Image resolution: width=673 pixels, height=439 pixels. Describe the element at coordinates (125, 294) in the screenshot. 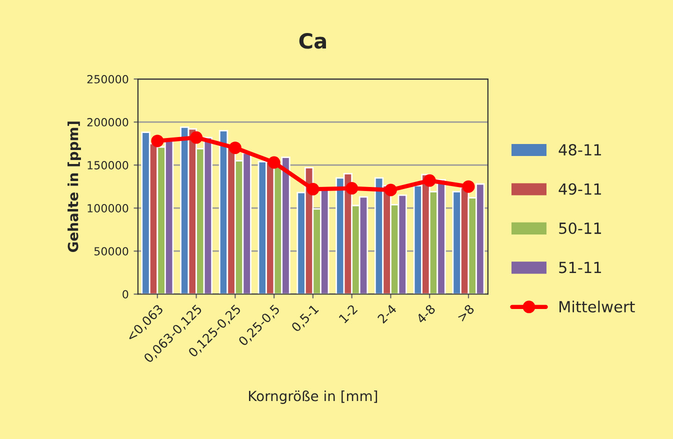

I see `y-tick-label: 0` at that location.